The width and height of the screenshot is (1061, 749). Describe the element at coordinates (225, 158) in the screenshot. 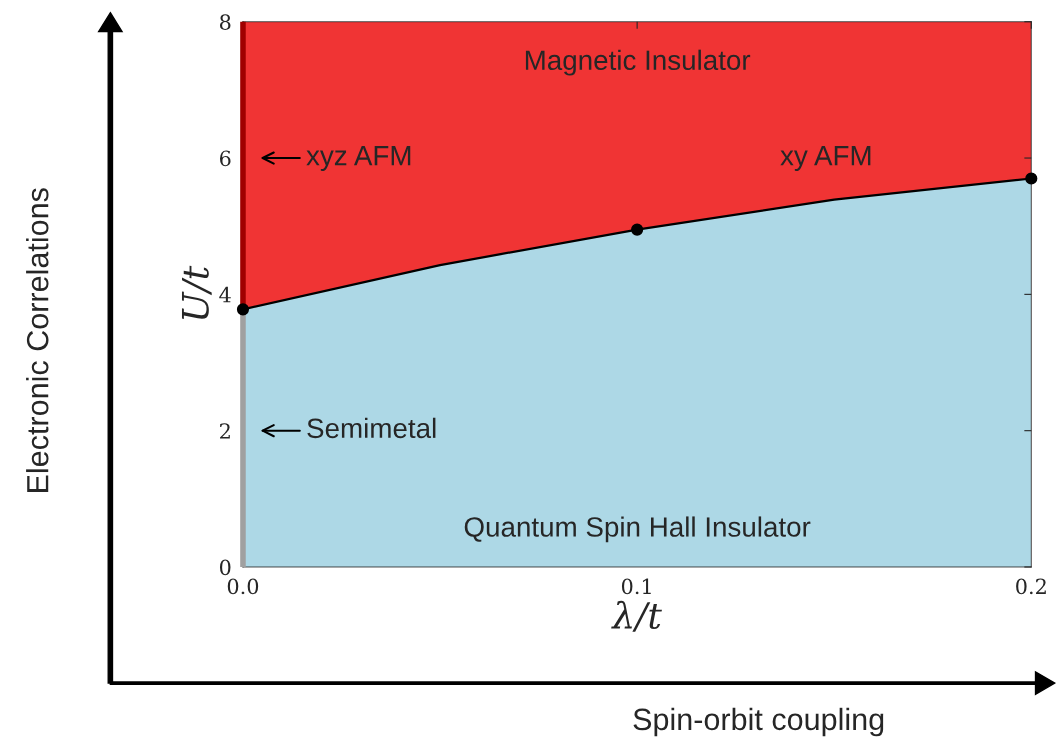

I see `y-tick-label: 6` at that location.